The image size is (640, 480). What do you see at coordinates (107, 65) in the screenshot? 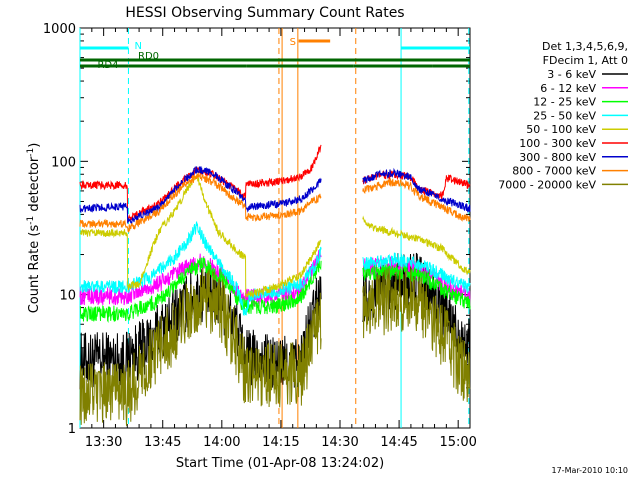
I see `annotation-label-rd4: RD4` at bounding box center [107, 65].